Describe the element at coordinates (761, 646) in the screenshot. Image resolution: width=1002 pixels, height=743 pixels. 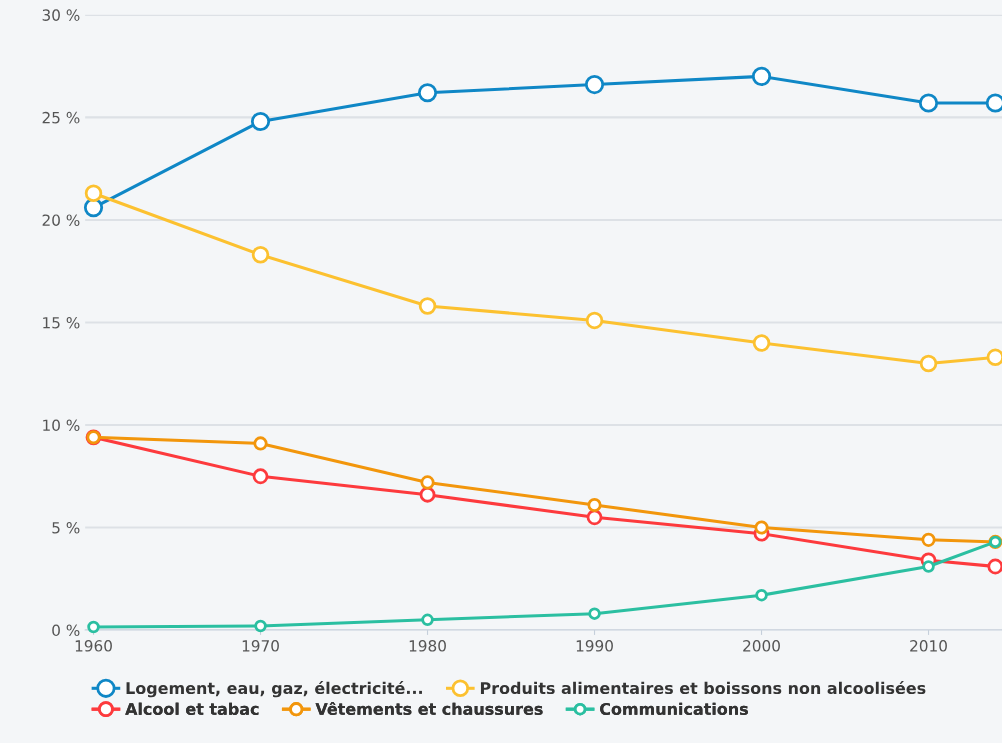
I see `x-tick-label: 2000` at that location.